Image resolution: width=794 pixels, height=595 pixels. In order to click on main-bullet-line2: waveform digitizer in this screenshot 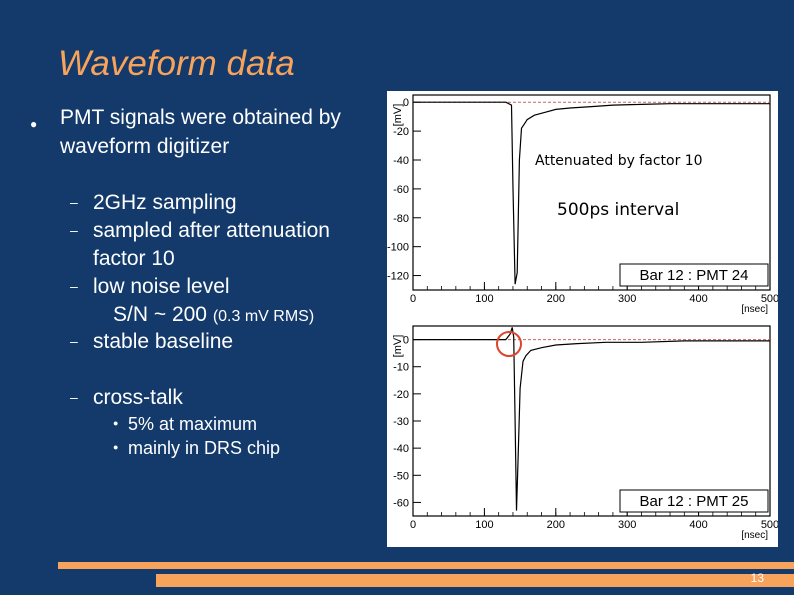, I will do `click(145, 146)`.